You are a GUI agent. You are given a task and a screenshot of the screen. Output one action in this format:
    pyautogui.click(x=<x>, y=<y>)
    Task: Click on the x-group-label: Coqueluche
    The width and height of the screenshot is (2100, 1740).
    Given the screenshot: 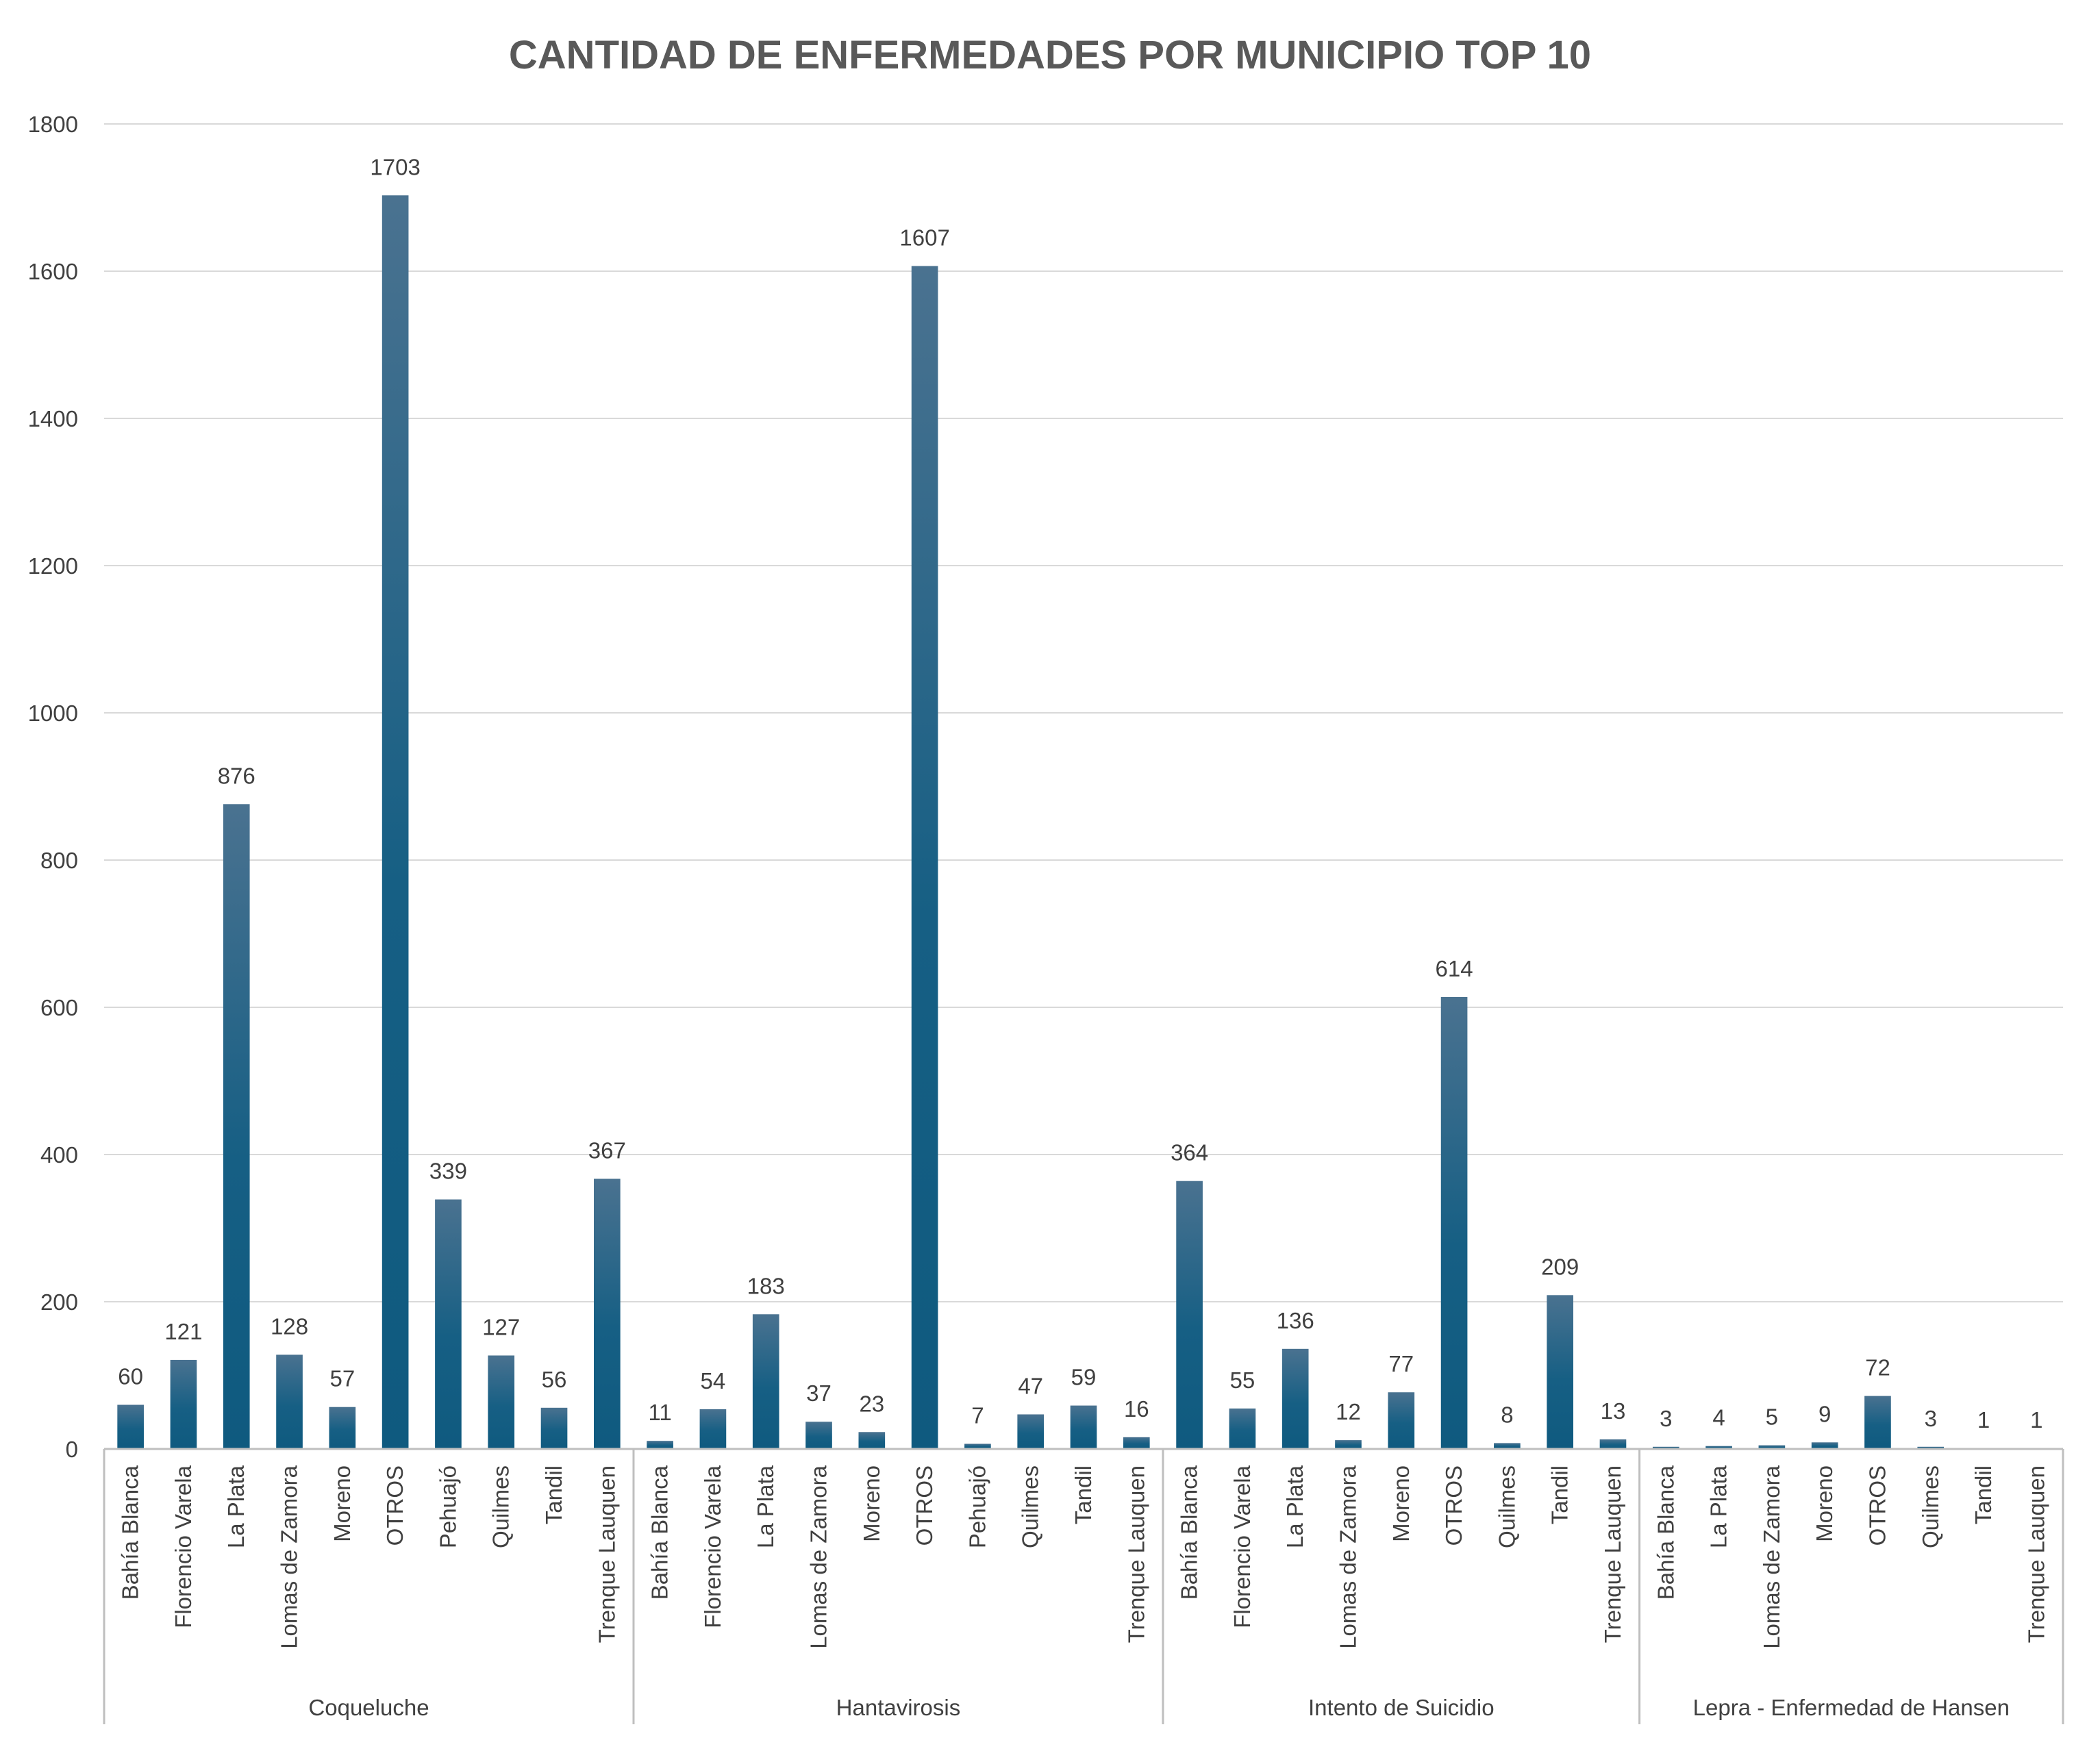 What is the action you would take?
    pyautogui.click(x=368, y=1707)
    